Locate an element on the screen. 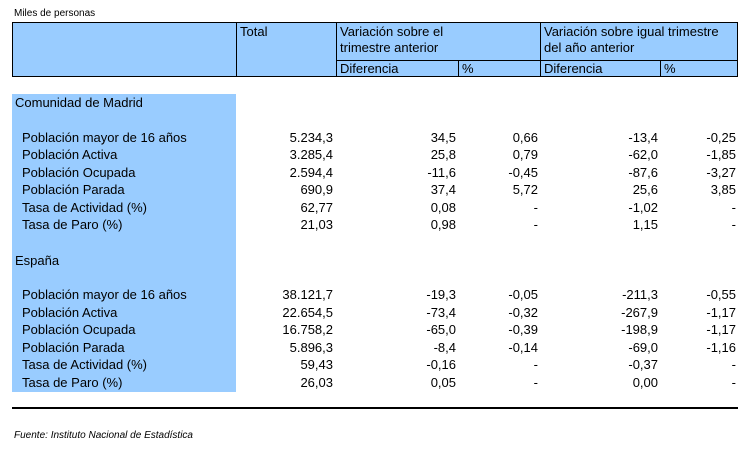 The width and height of the screenshot is (749, 454). pct-prev-value: 0,79 is located at coordinates (525, 154).